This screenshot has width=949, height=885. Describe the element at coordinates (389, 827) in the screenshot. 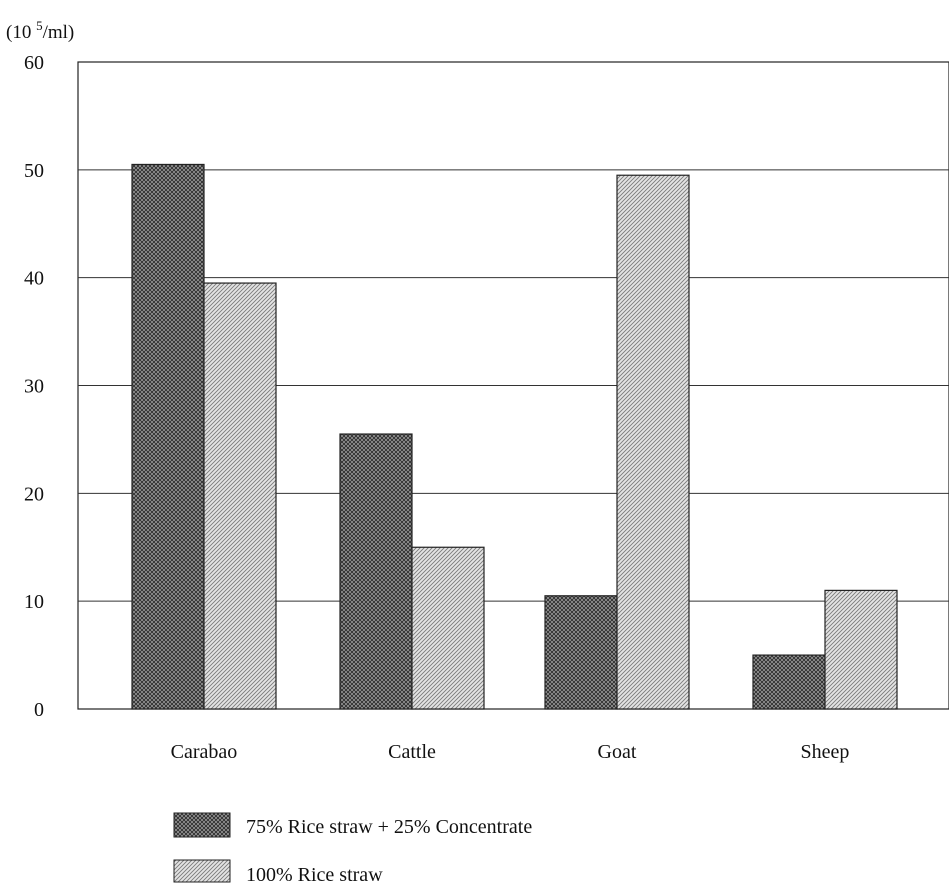

I see `legend-label-series-1: 75% Rice straw + 25% Concentrate` at that location.